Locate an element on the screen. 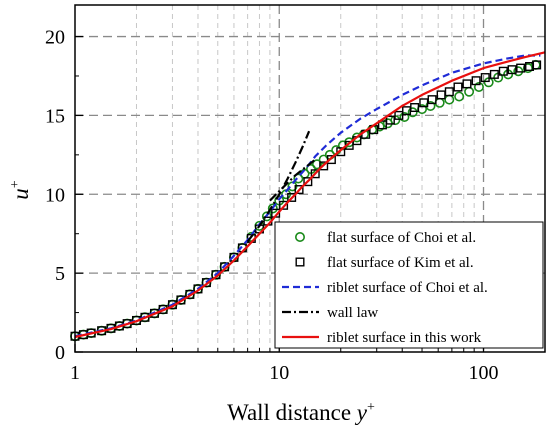  legend-item: riblet surface in this work is located at coordinates (382, 338).